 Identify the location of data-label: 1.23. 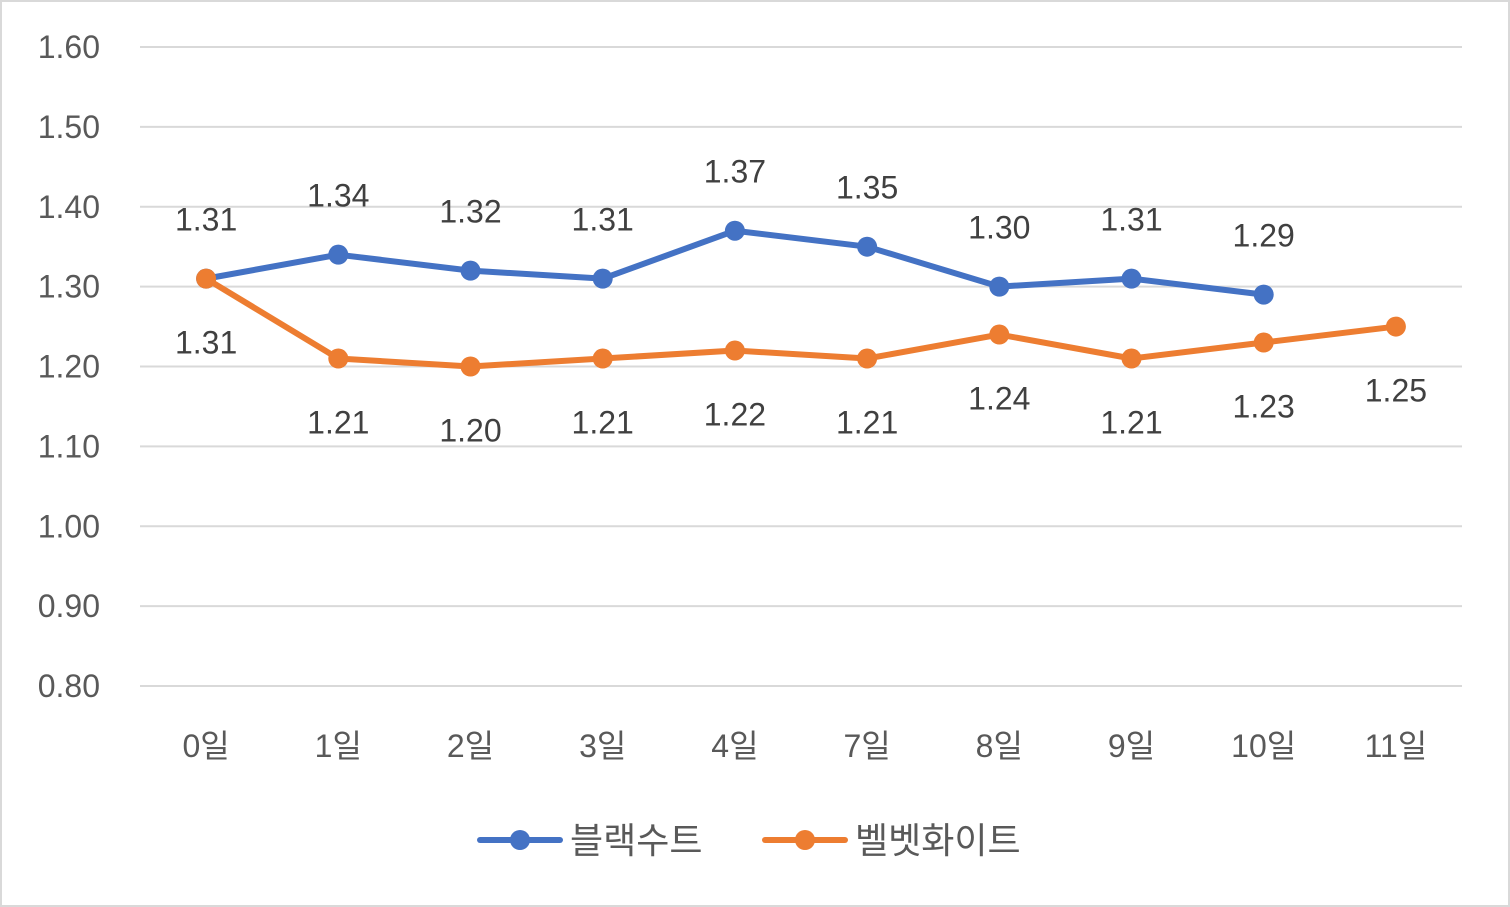
(1264, 407).